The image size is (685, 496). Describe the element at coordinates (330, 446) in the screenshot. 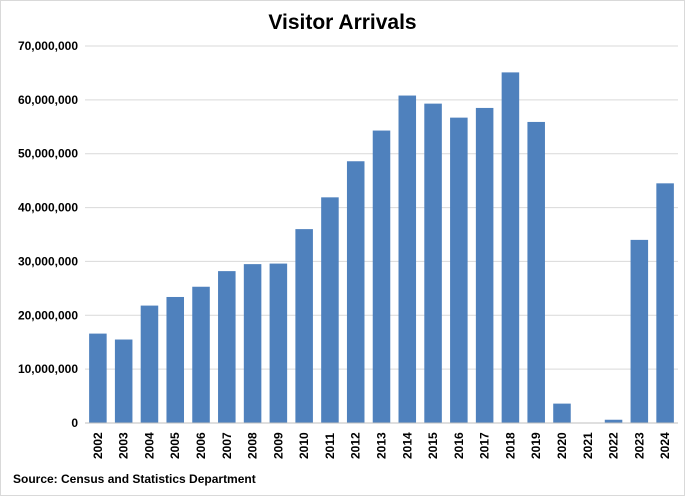

I see `x-tick-label: 2011` at that location.